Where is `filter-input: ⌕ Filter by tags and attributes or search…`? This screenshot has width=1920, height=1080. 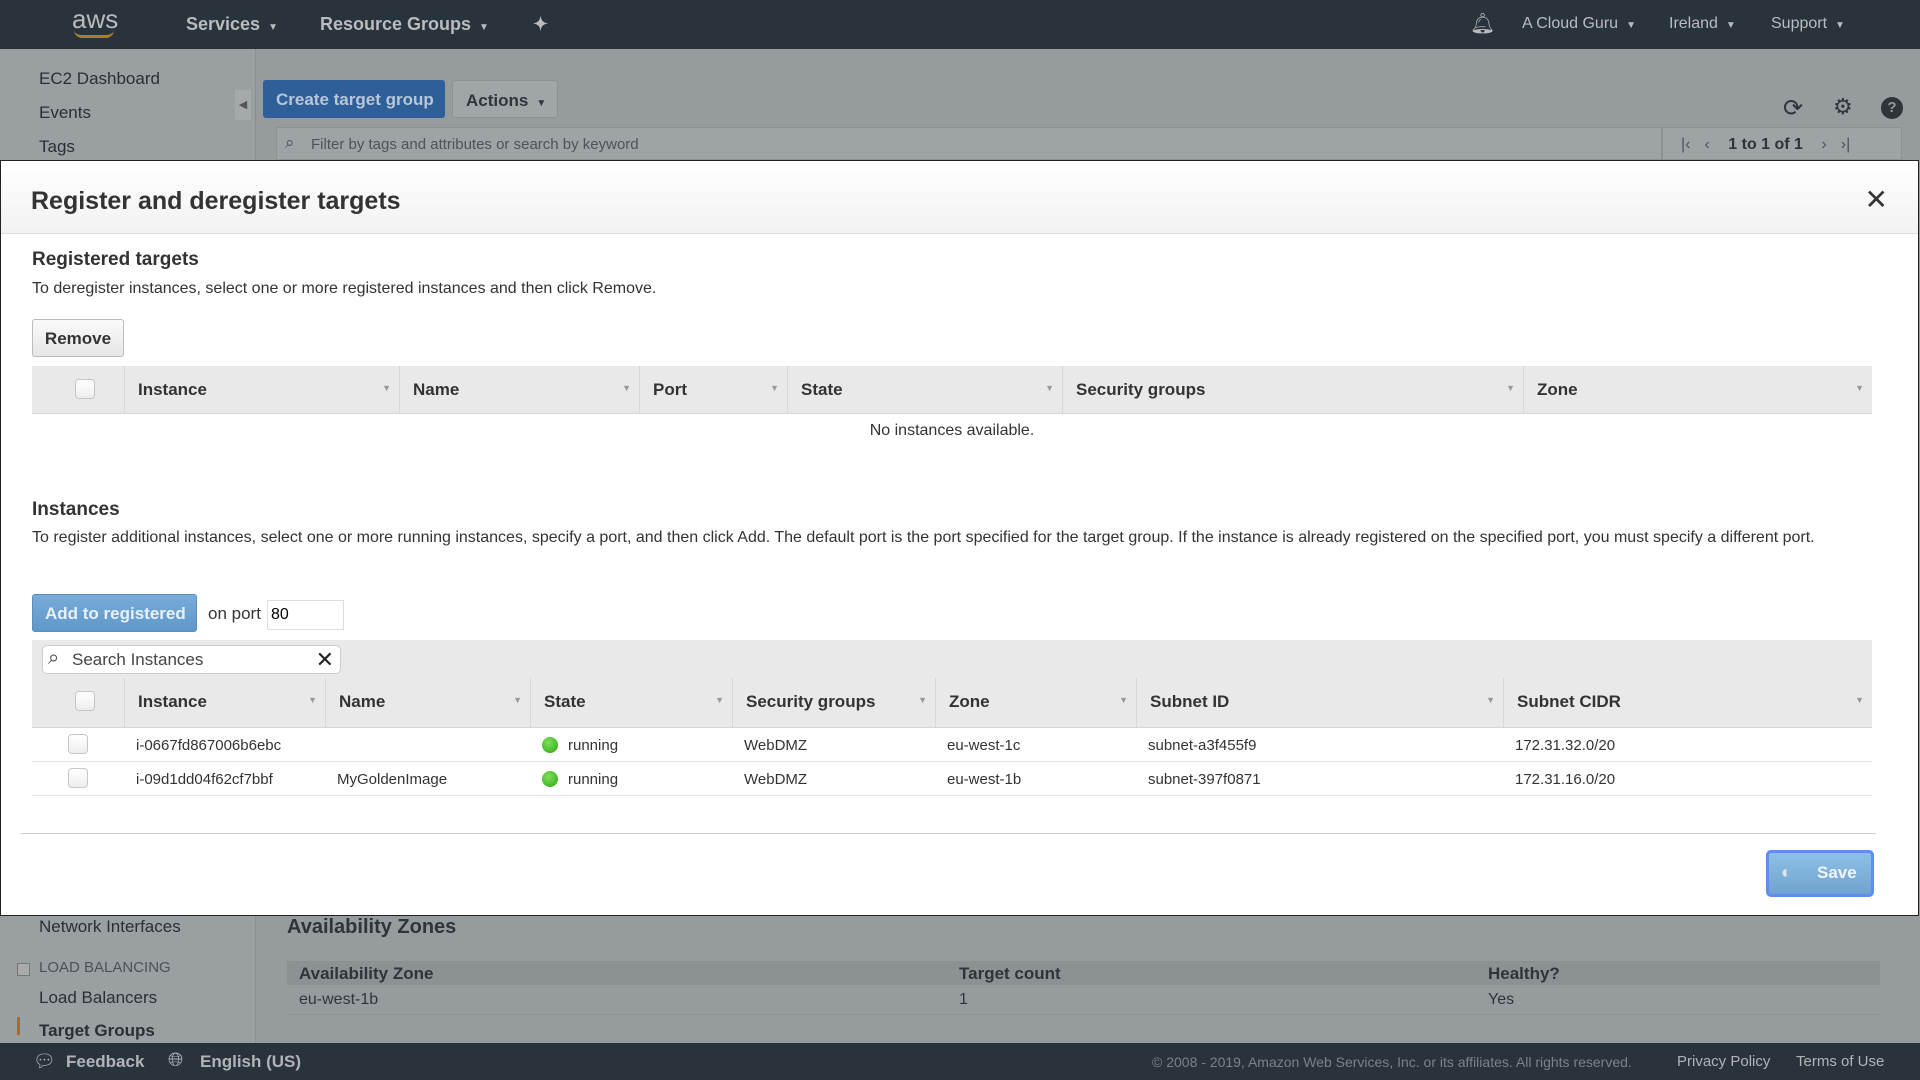
filter-input: ⌕ Filter by tags and attributes or search… is located at coordinates (969, 143).